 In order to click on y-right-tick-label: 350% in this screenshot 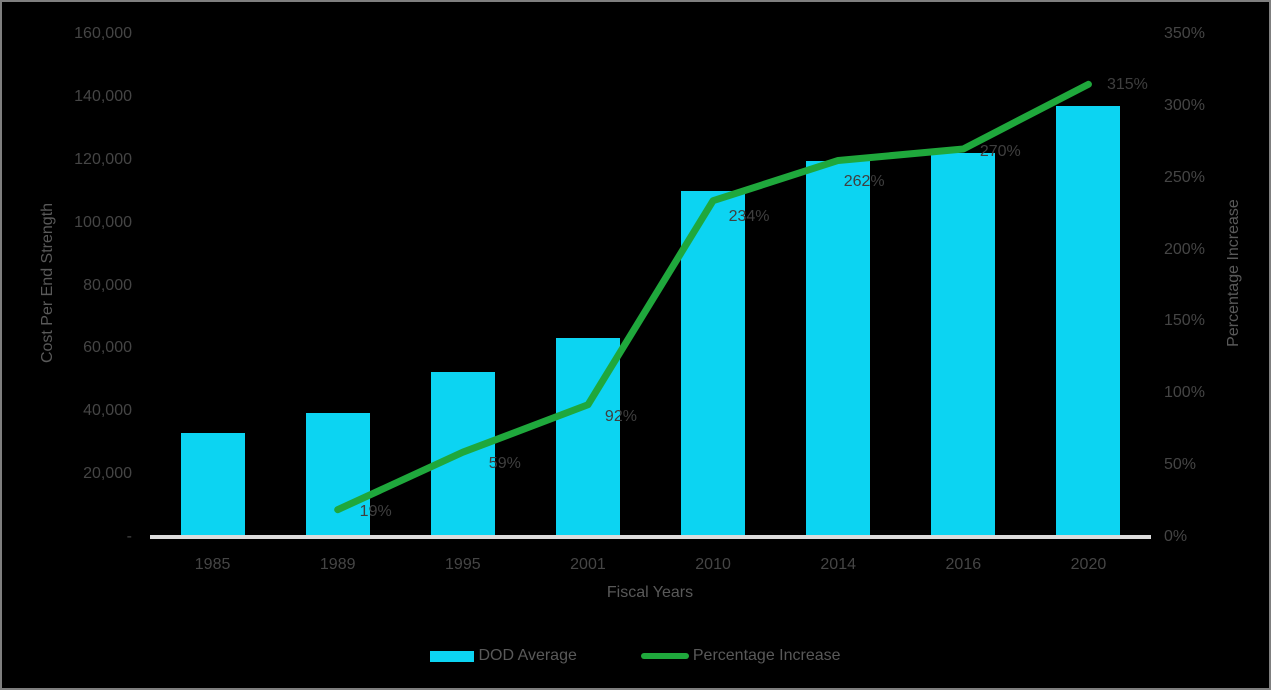, I will do `click(1184, 33)`.